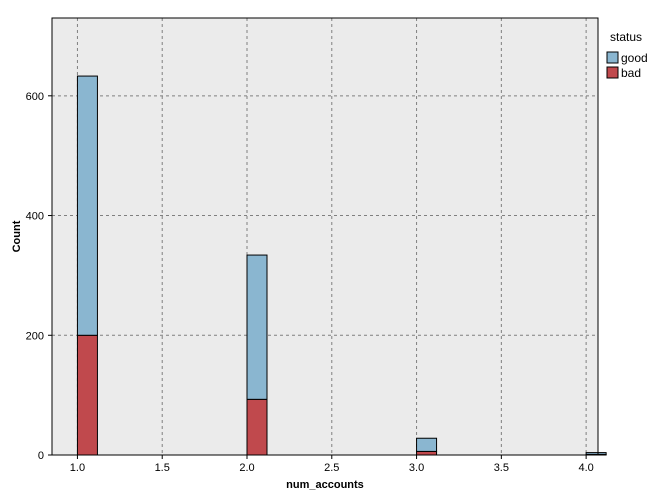  What do you see at coordinates (634, 58) in the screenshot?
I see `legend-label-good: good` at bounding box center [634, 58].